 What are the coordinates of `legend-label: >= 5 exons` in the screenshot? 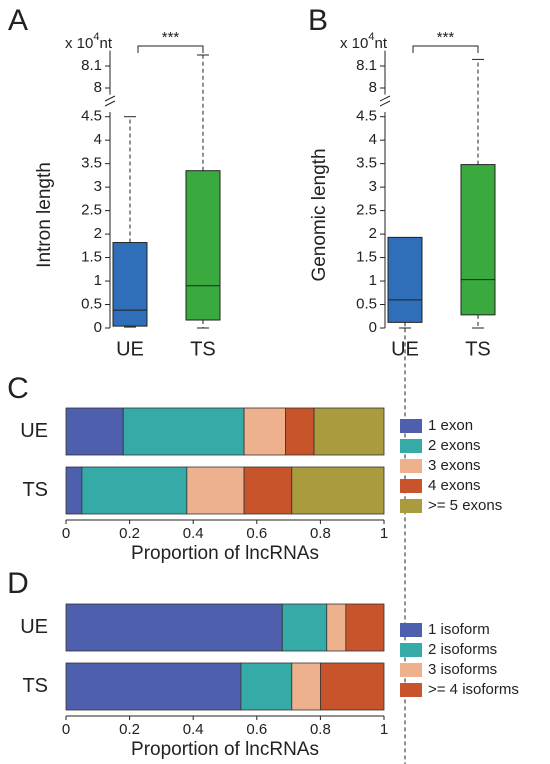 It's located at (465, 505).